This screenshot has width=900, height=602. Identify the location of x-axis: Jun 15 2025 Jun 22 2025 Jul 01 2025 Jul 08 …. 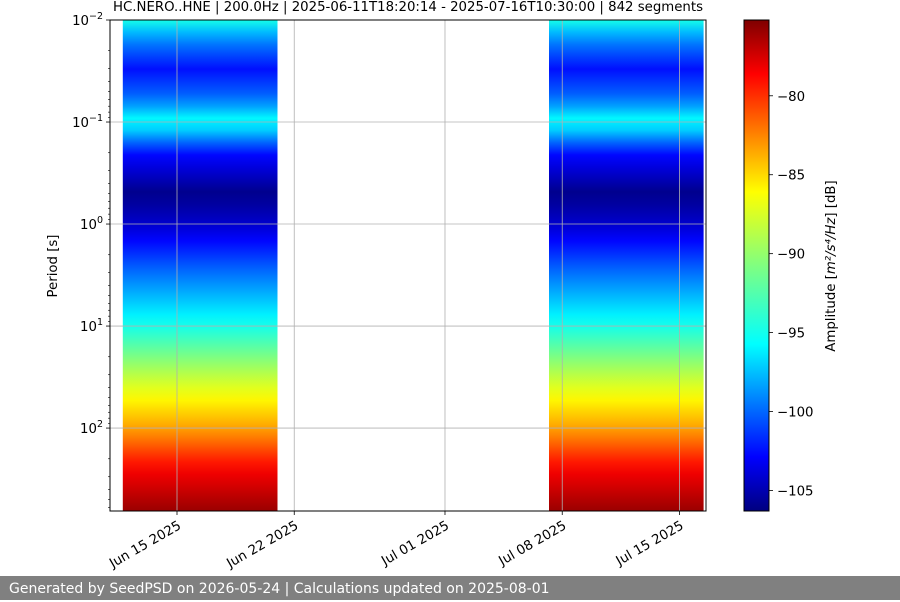
(396, 541).